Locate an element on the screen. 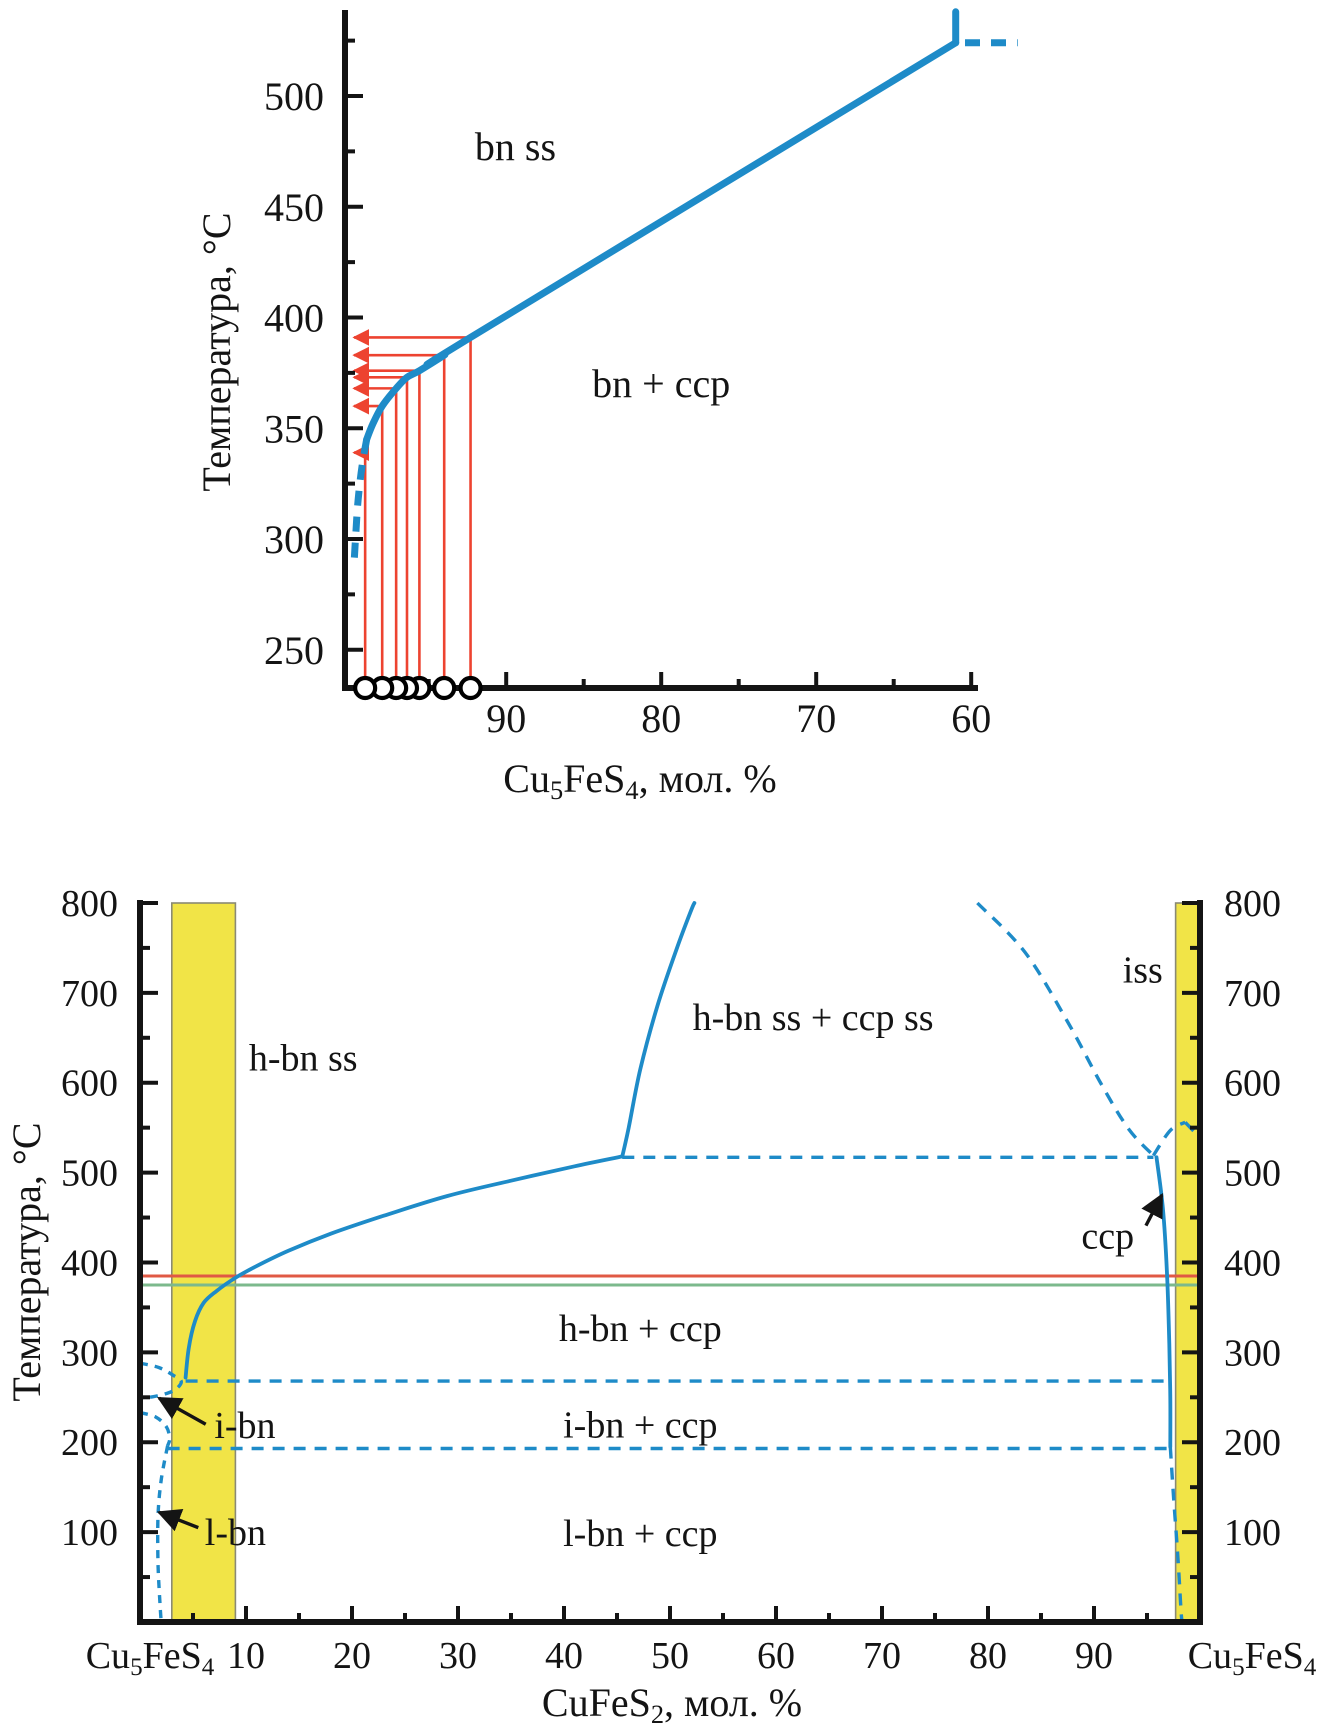  top-x-axis-title: Cu5FeS4, мол. % is located at coordinates (639, 780).